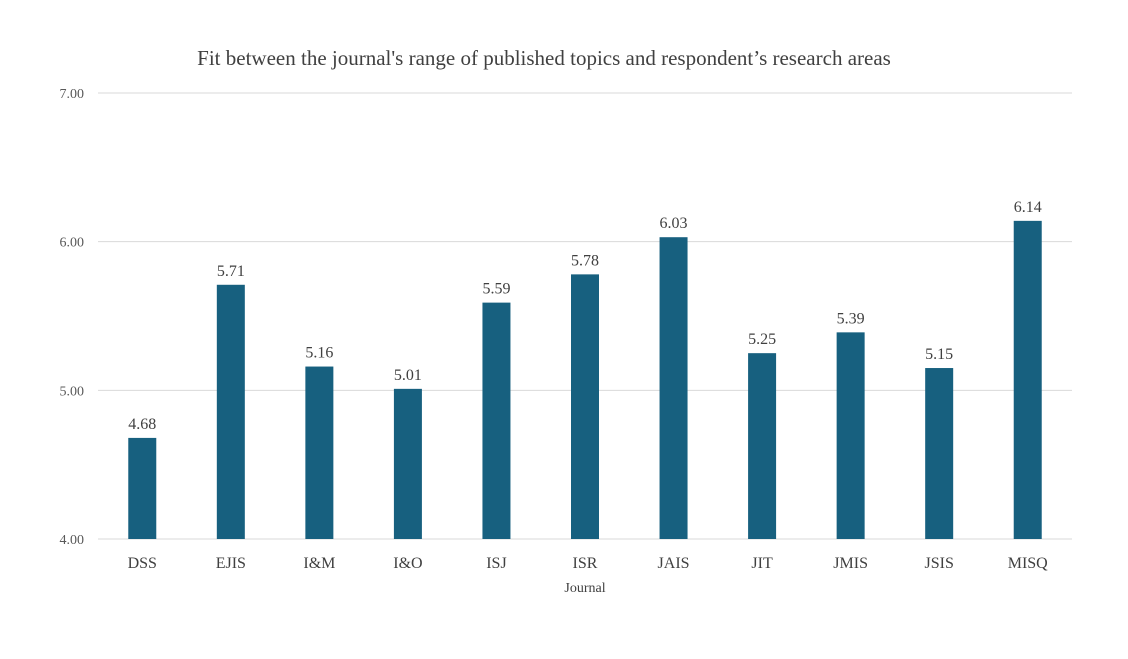  What do you see at coordinates (939, 563) in the screenshot?
I see `x-tick-label: JSIS` at bounding box center [939, 563].